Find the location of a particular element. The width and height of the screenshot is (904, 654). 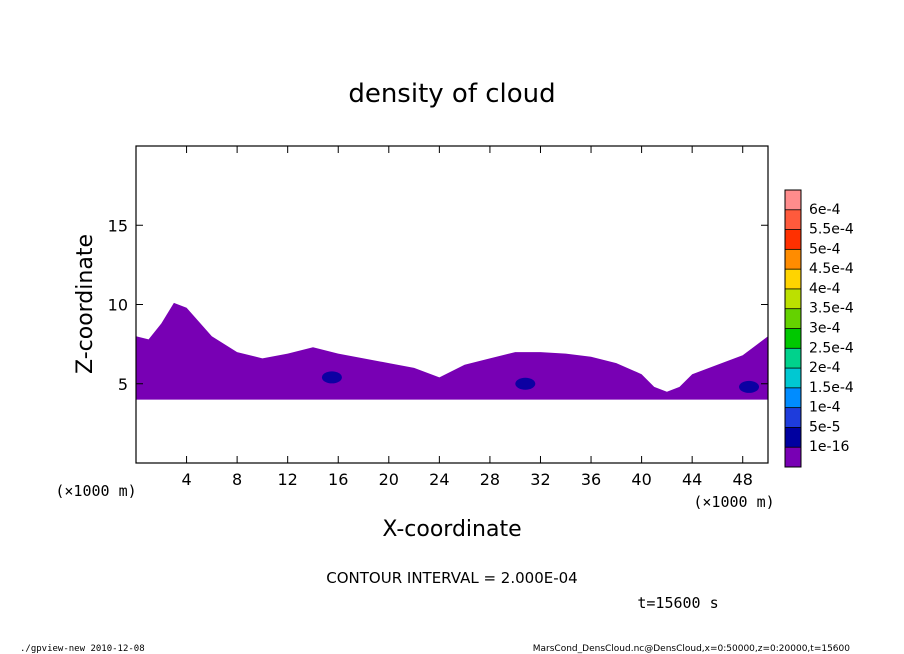

time-stamp-text: t=15600 s is located at coordinates (677, 603).